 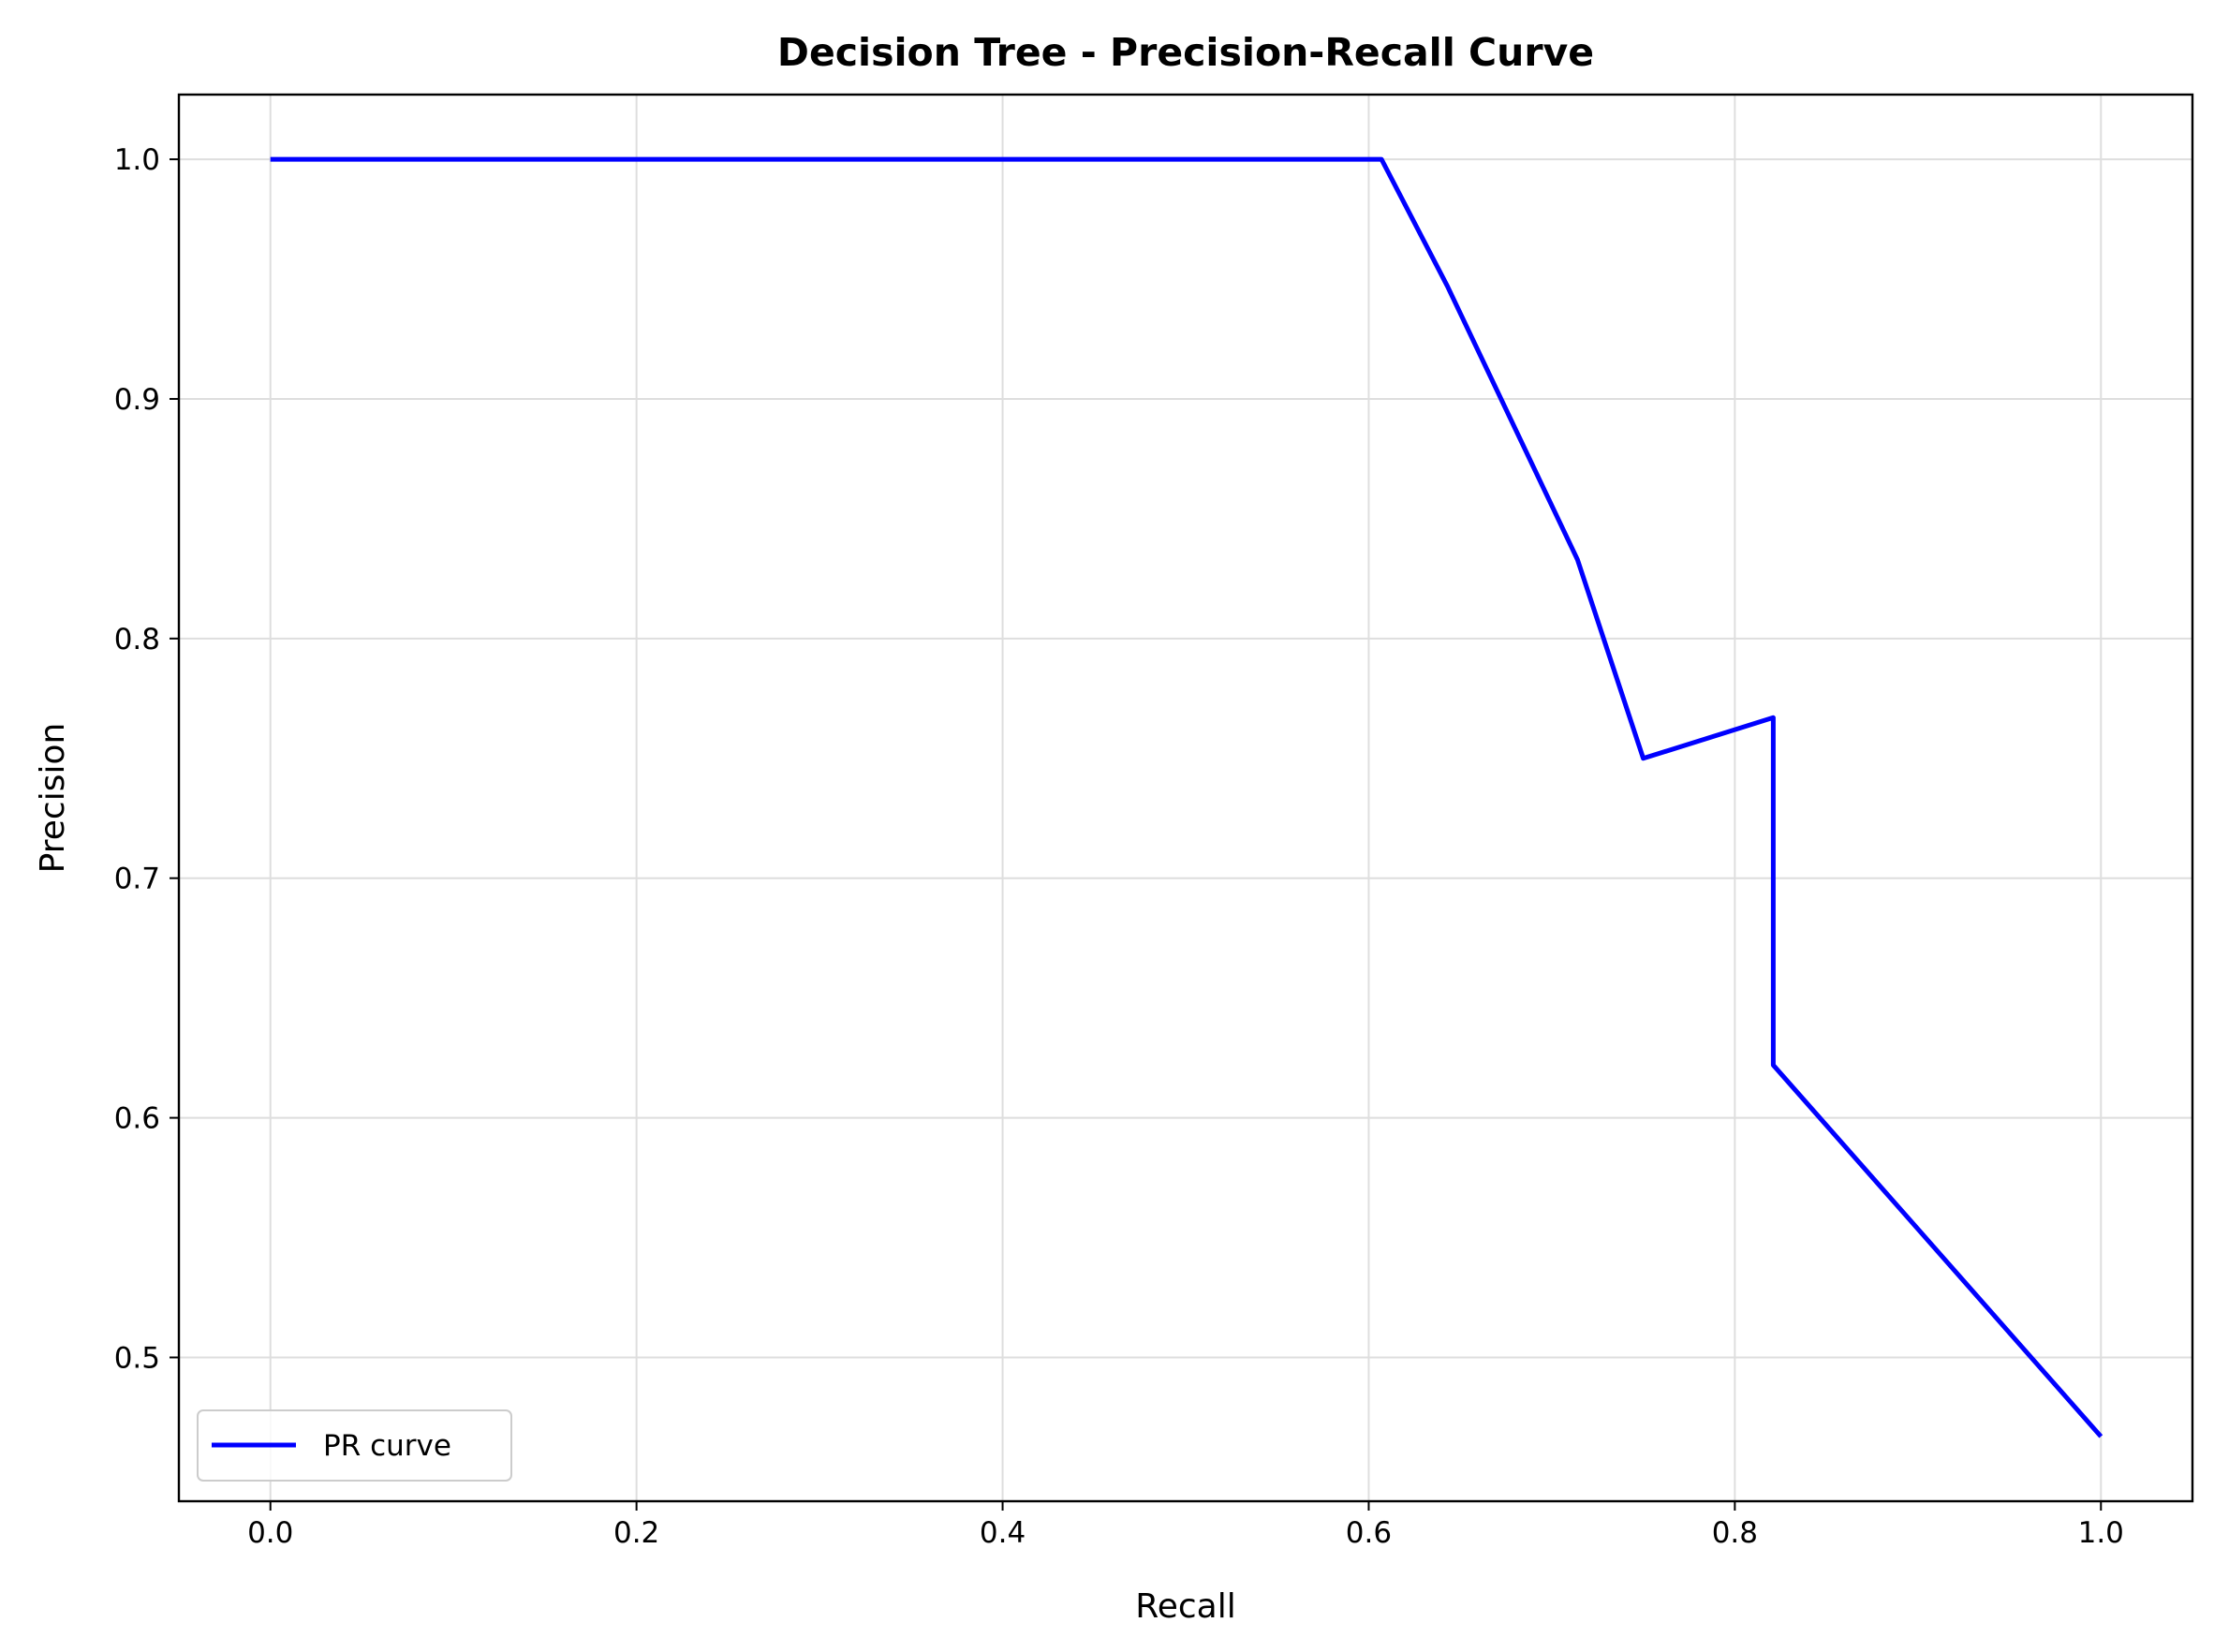 I want to click on y-tick-label: 0.8, so click(x=137, y=640).